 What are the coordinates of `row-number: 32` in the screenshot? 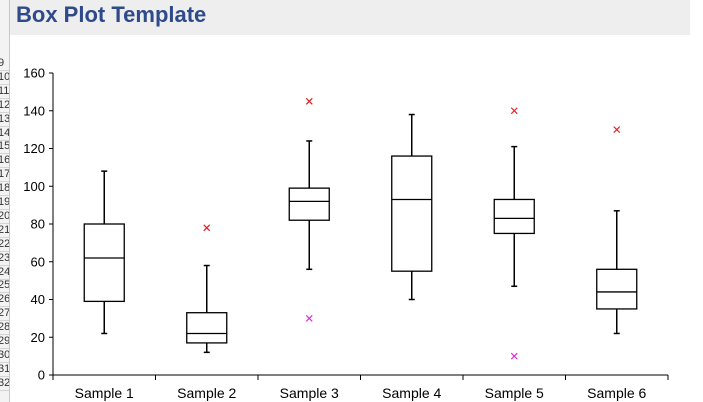 It's located at (4, 384).